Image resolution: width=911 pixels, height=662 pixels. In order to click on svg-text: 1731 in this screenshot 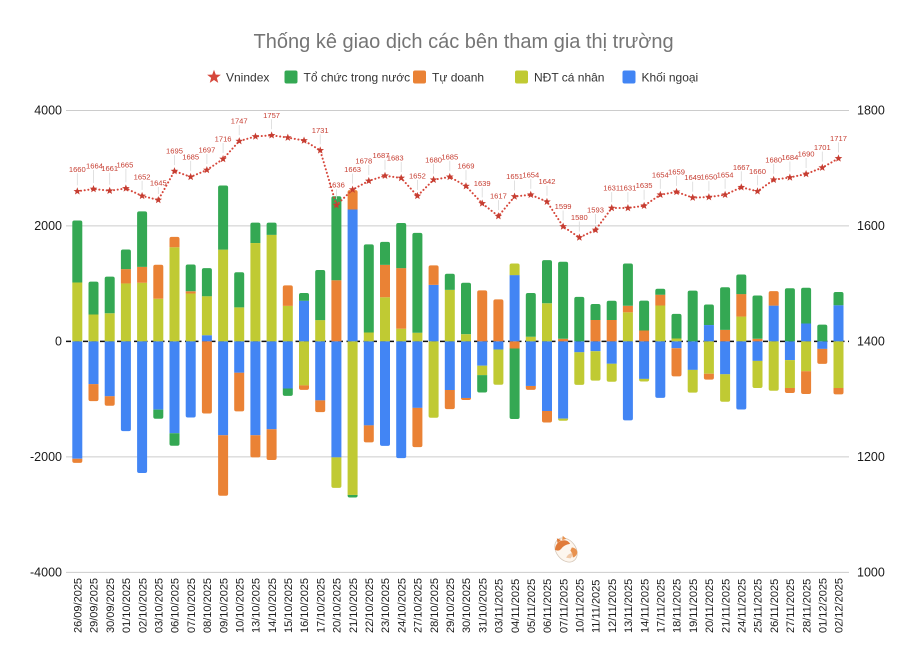, I will do `click(320, 130)`.